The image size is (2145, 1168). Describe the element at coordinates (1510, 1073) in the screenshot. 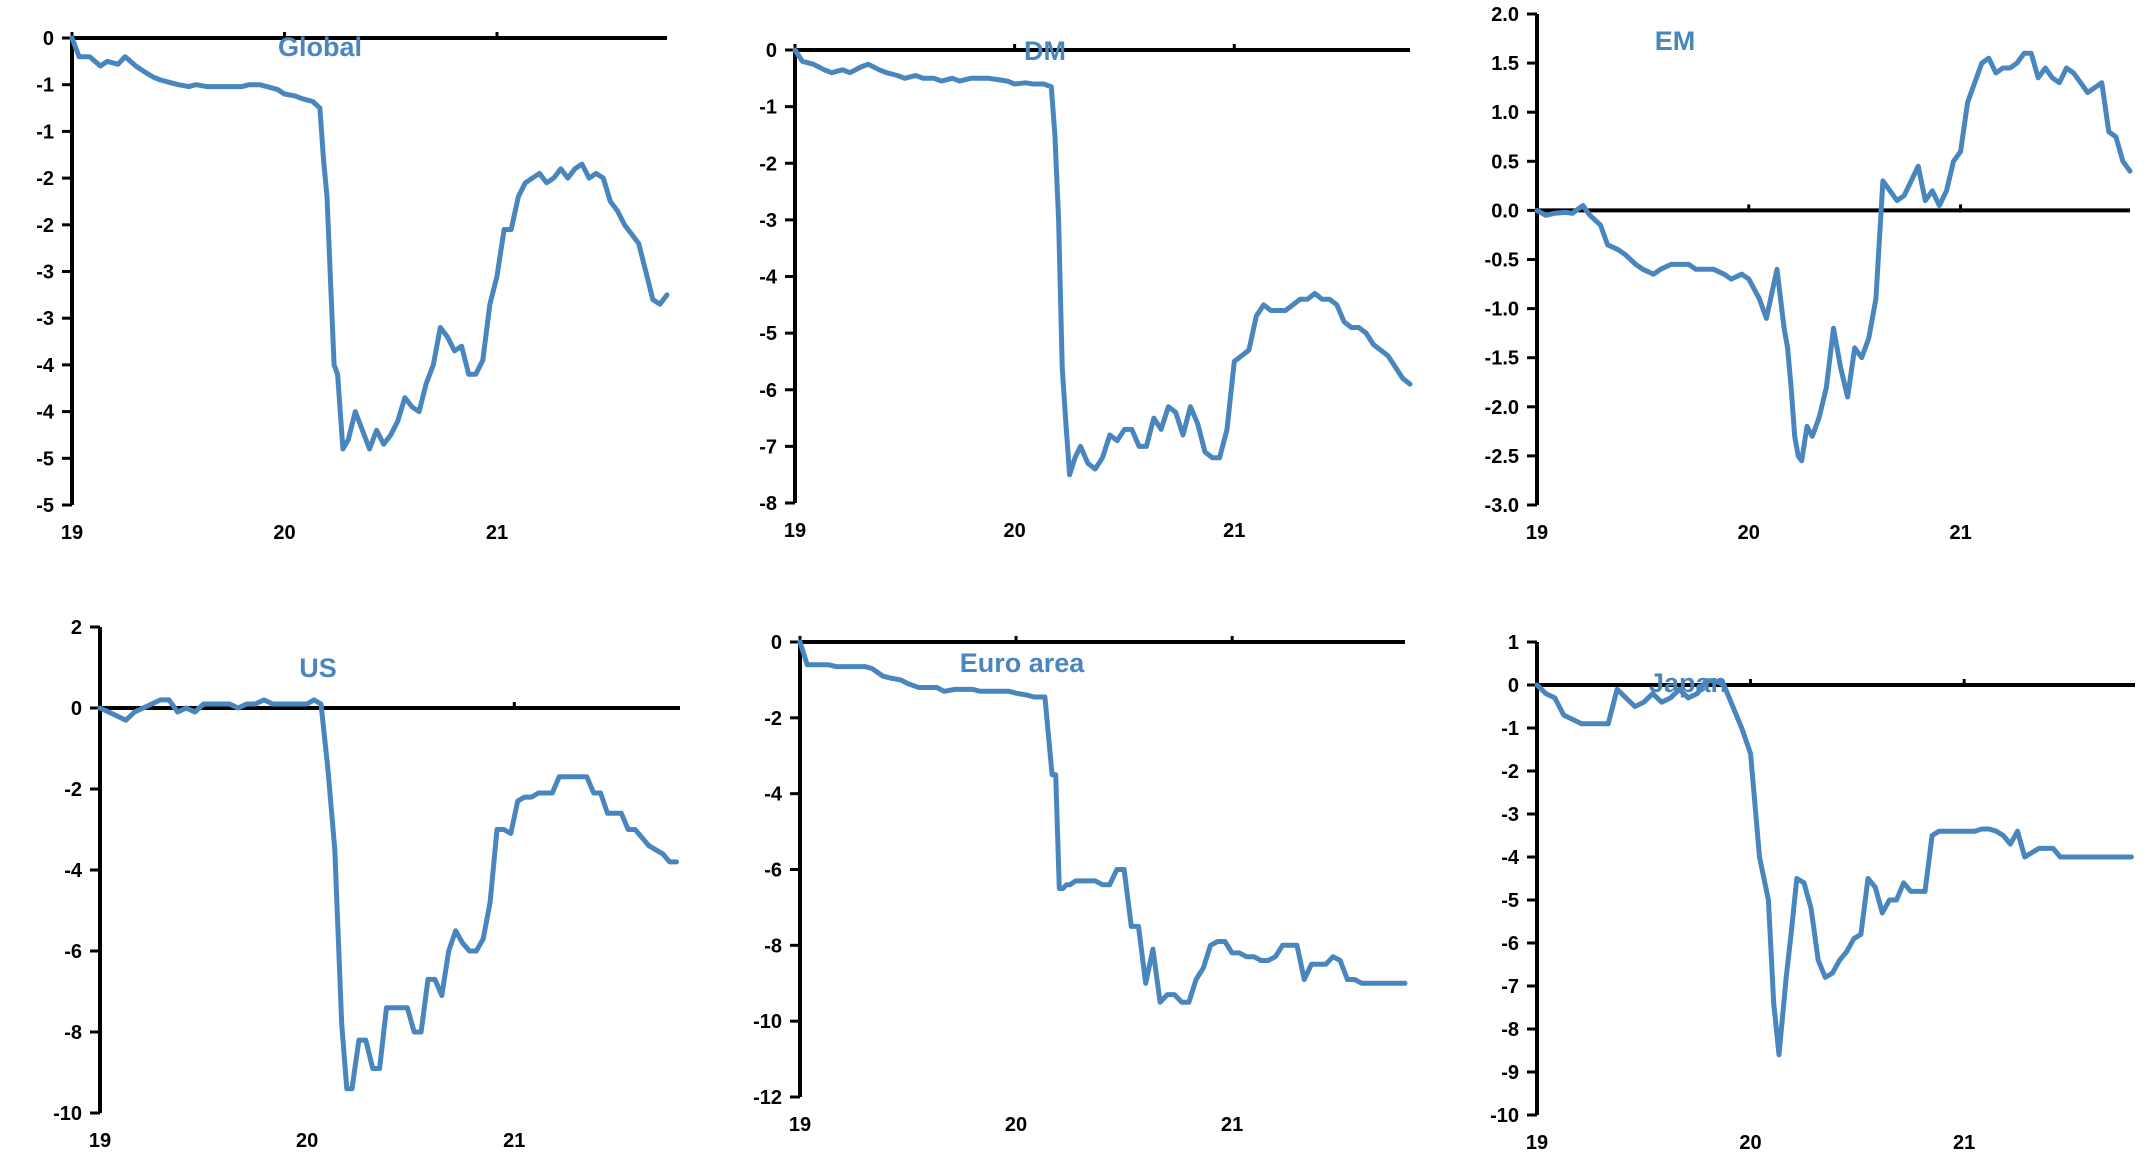

I see `y-tick-label: -9` at that location.